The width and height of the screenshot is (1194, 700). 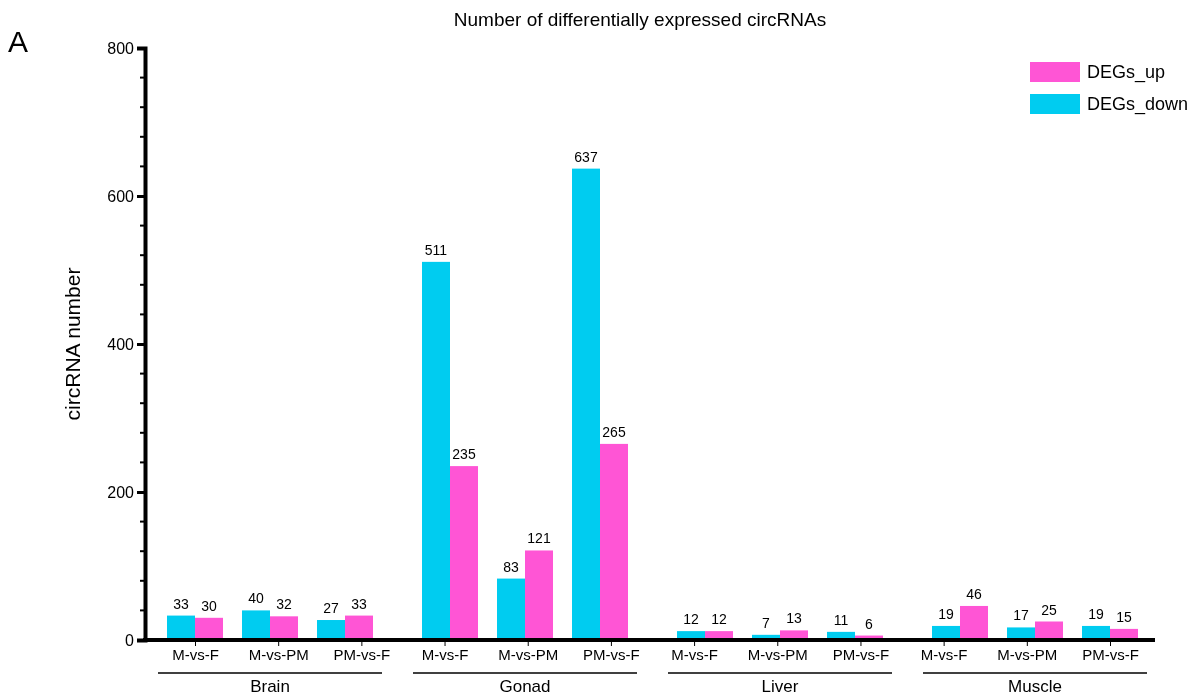 I want to click on data-label: 15, so click(x=1124, y=616).